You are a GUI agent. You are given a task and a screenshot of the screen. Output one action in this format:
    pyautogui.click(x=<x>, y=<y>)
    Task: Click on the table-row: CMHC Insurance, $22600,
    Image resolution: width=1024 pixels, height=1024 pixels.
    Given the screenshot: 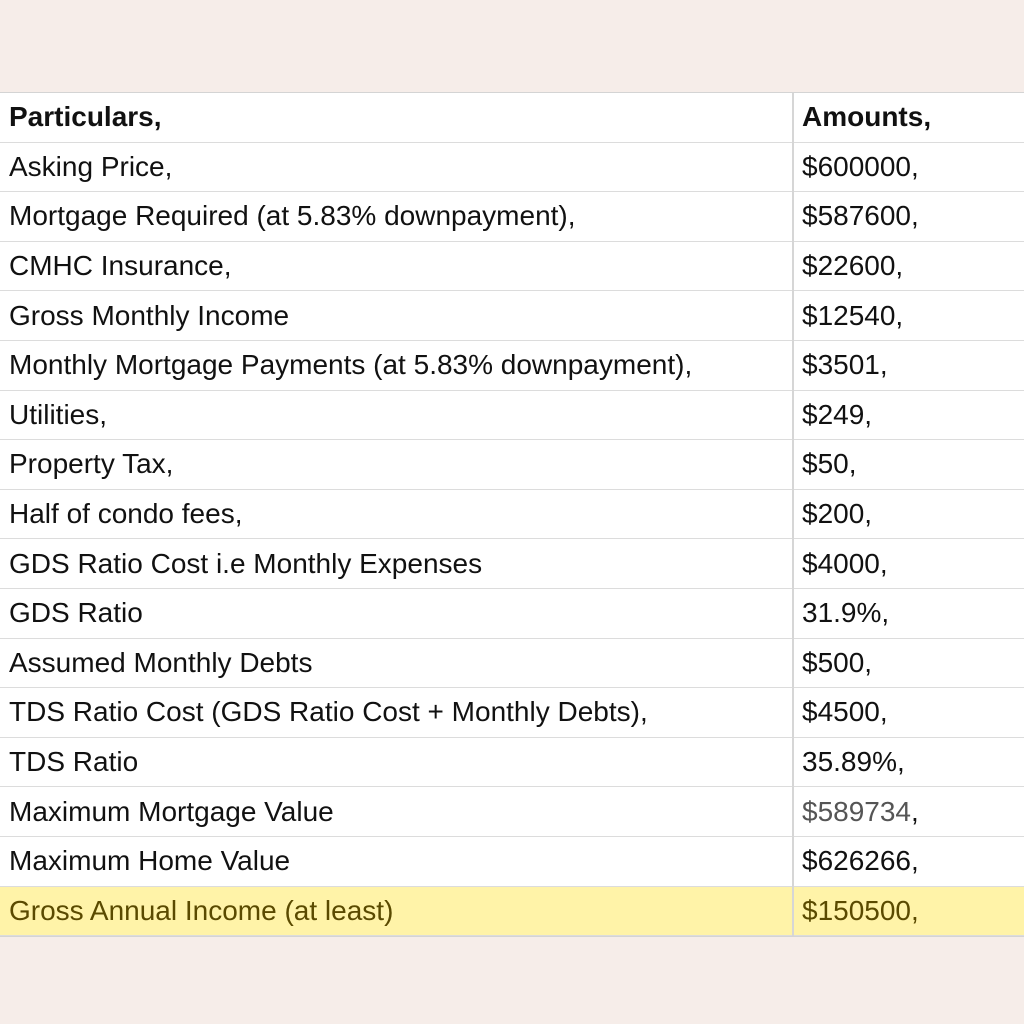 What is the action you would take?
    pyautogui.click(x=512, y=266)
    